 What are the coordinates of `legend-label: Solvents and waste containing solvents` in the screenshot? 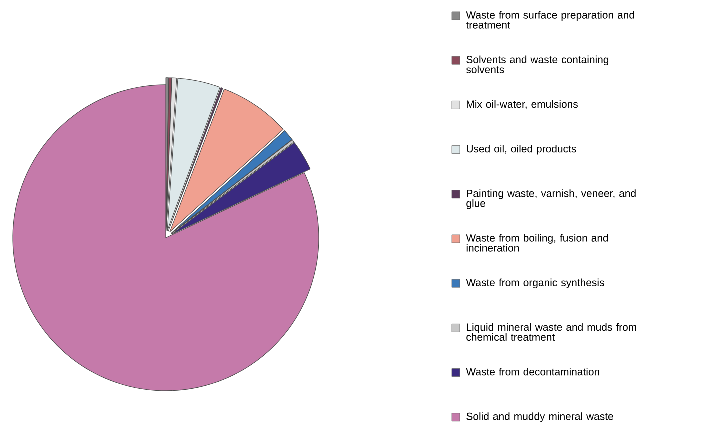 It's located at (537, 65).